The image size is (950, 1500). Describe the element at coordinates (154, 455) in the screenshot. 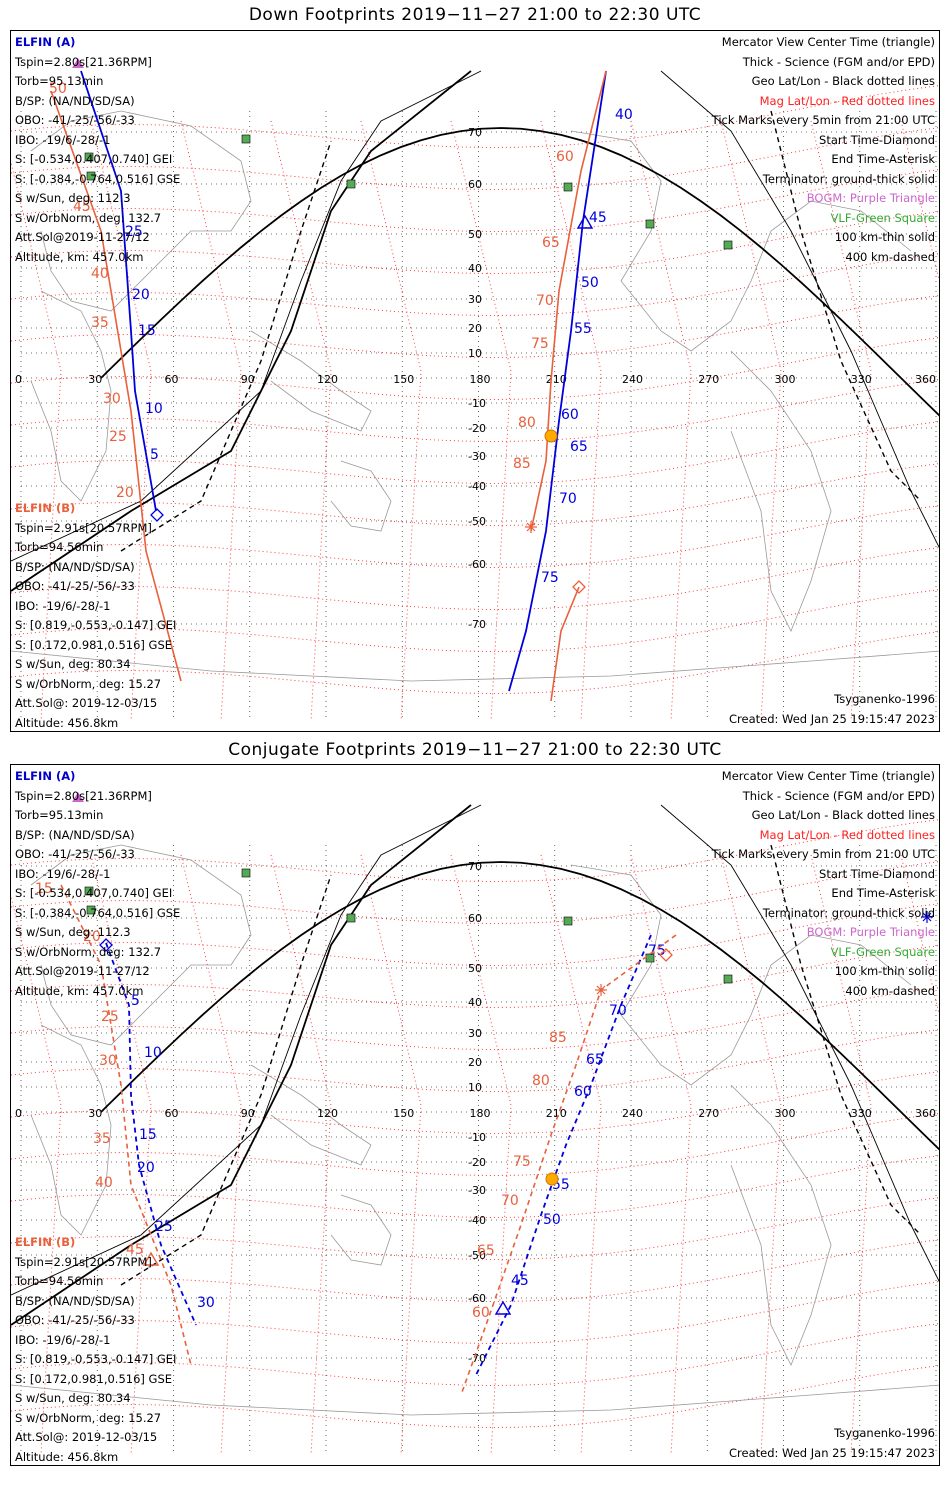

I see `elfin-a-tick-label: 5` at that location.